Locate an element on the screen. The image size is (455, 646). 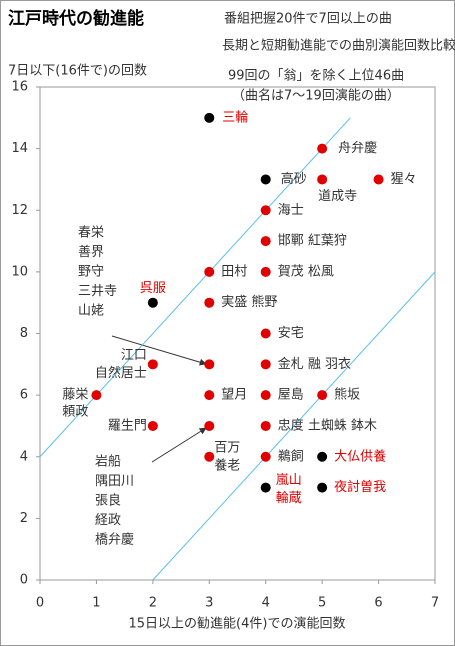
point-label: 忠度 土蜘蛛 鉢木 is located at coordinates (327, 425).